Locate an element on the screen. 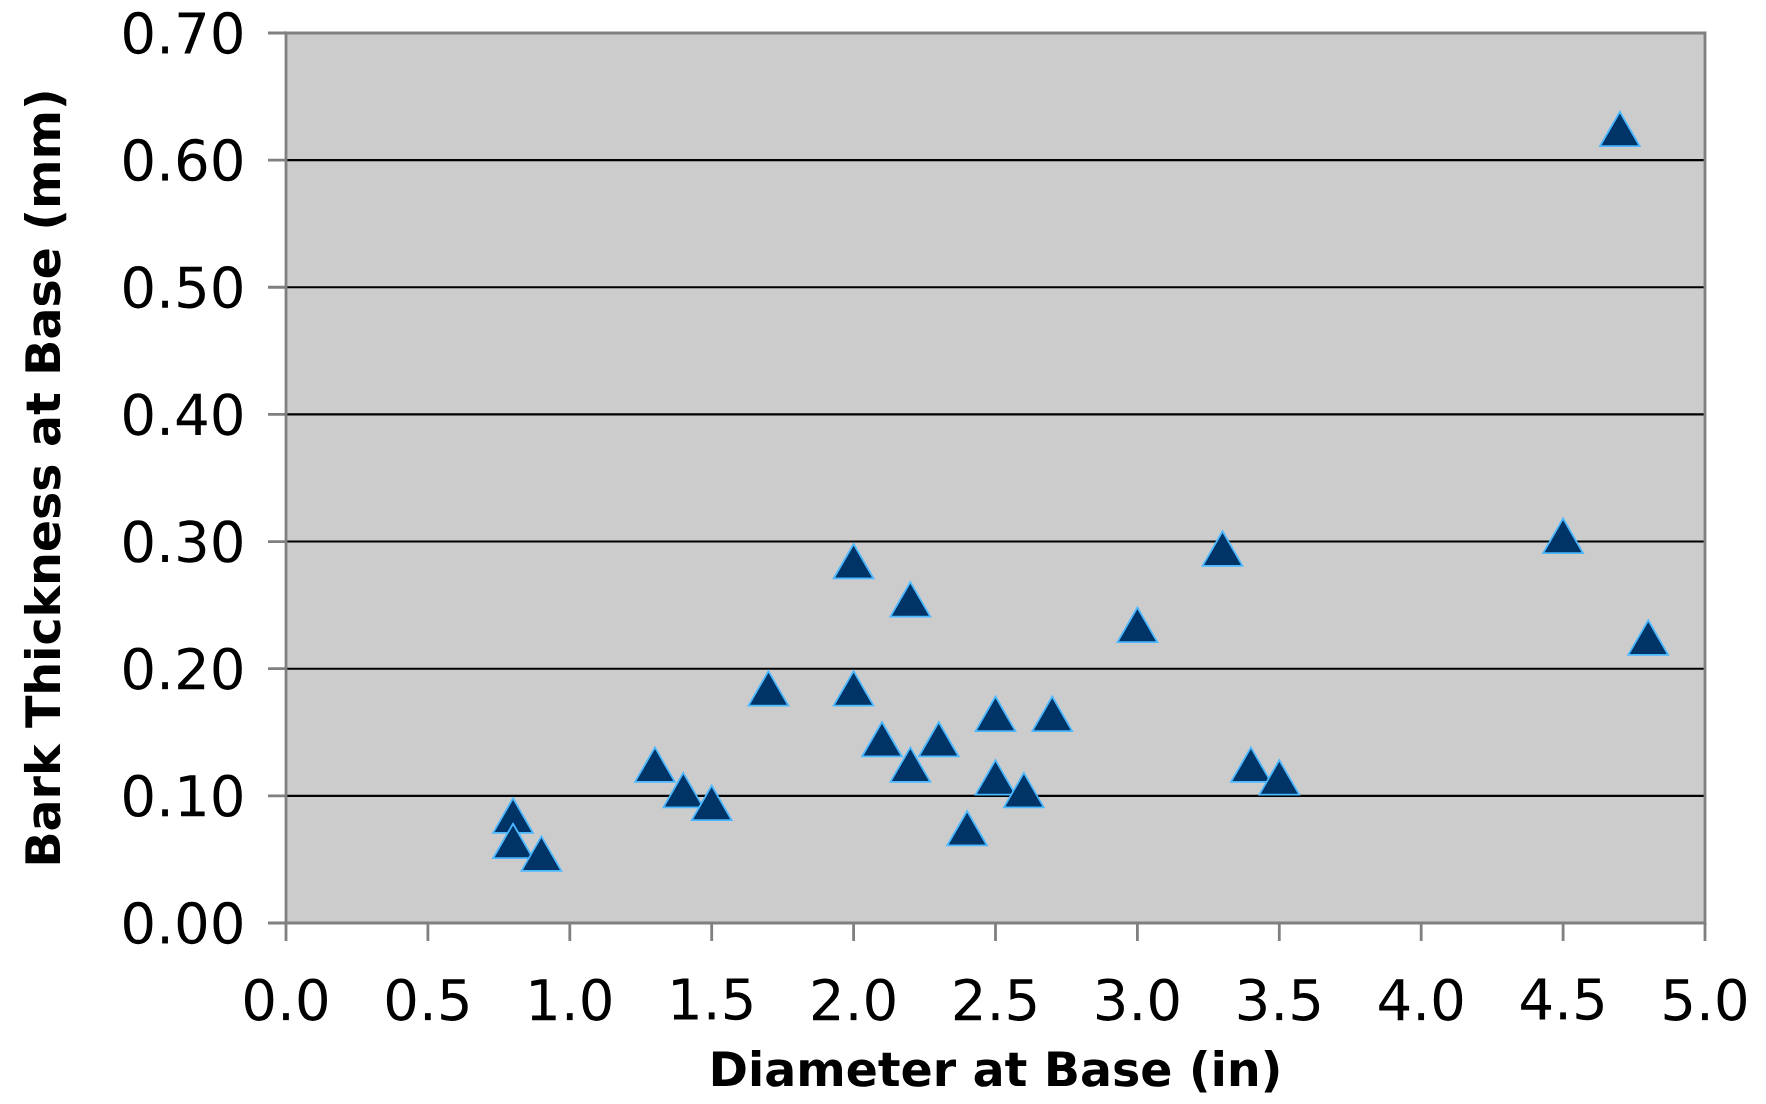 The height and width of the screenshot is (1104, 1766). x-tick-label: 4.0 is located at coordinates (1421, 999).